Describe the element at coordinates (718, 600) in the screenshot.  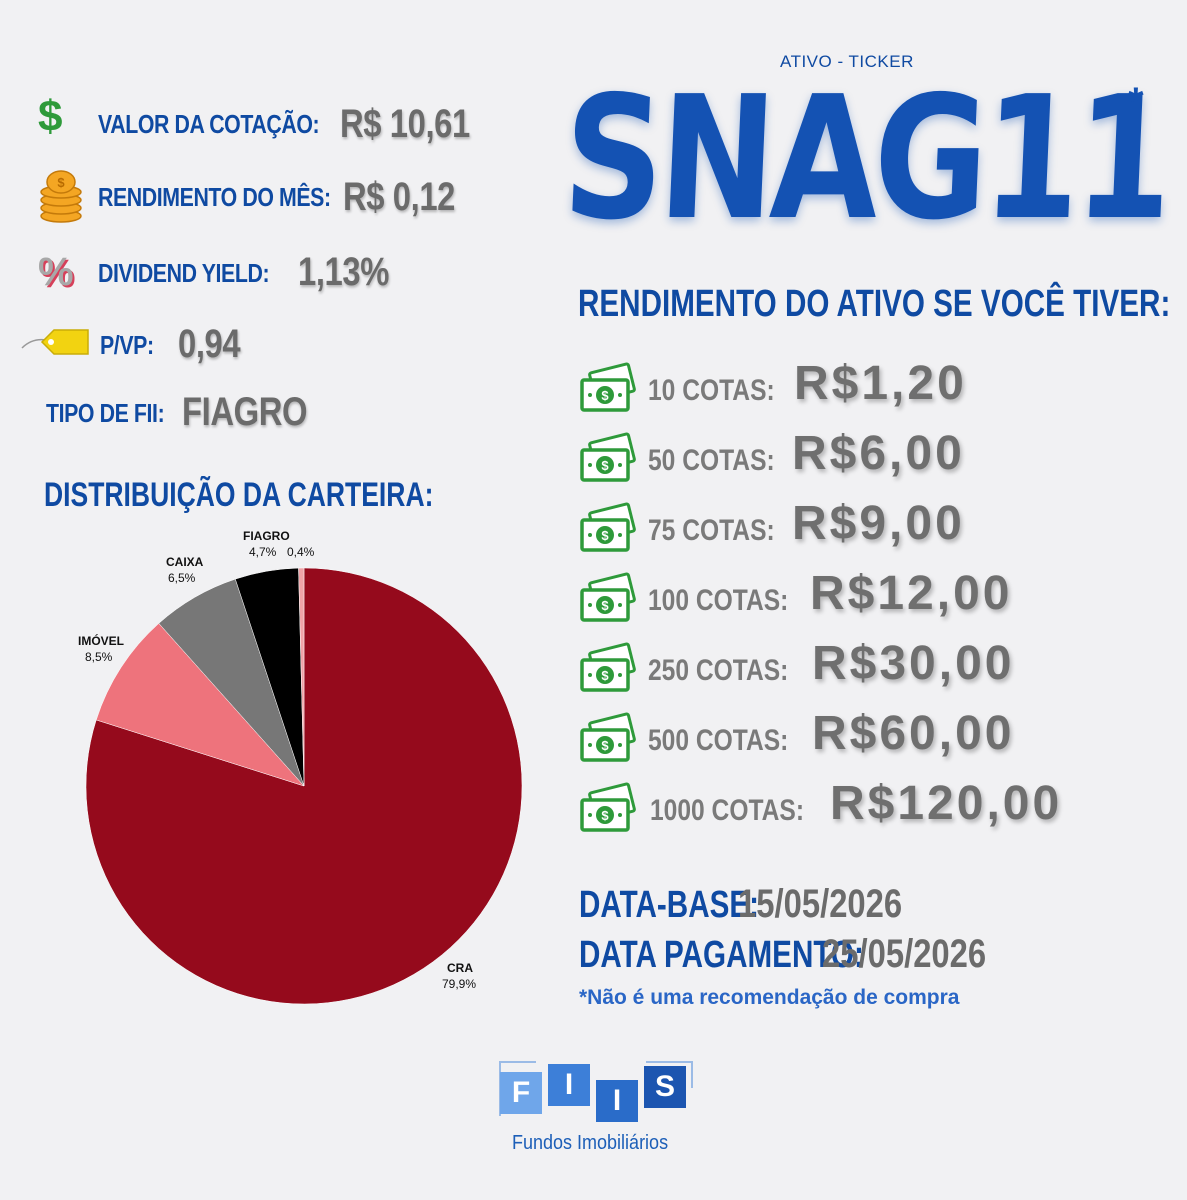
I see `cota-label: 100 COTAS:` at that location.